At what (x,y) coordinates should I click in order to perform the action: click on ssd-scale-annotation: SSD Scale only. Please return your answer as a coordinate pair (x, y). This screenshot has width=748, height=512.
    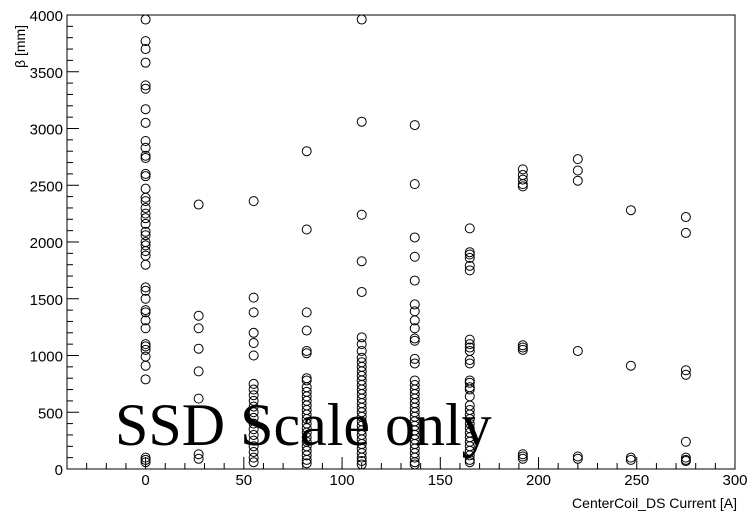
    Looking at the image, I should click on (303, 425).